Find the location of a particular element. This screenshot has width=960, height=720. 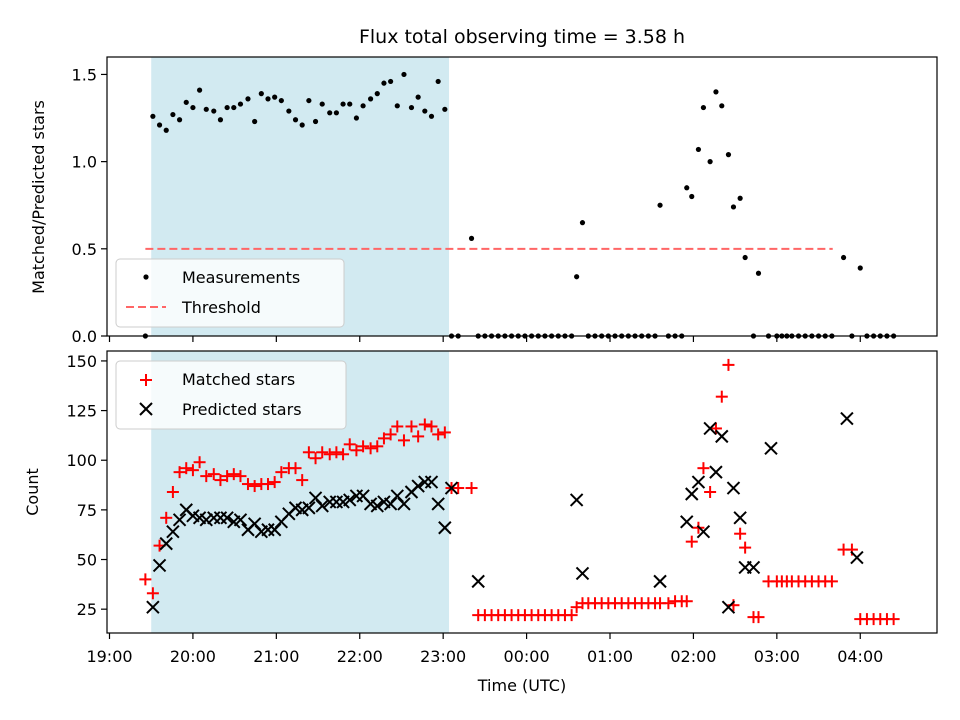

x-tick-label: 23:00 is located at coordinates (443, 656).